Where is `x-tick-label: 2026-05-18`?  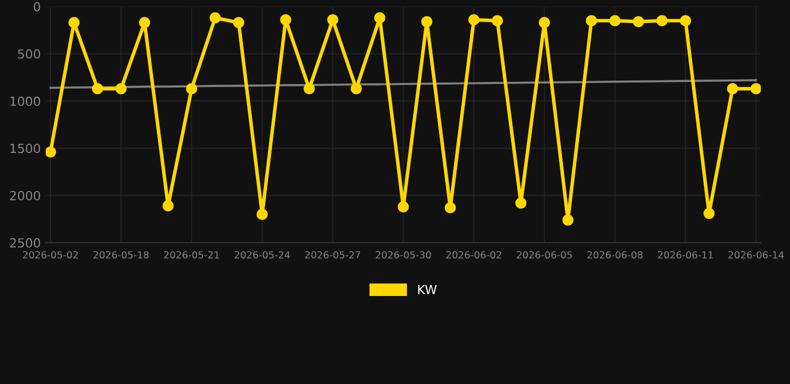 x-tick-label: 2026-05-18 is located at coordinates (121, 255).